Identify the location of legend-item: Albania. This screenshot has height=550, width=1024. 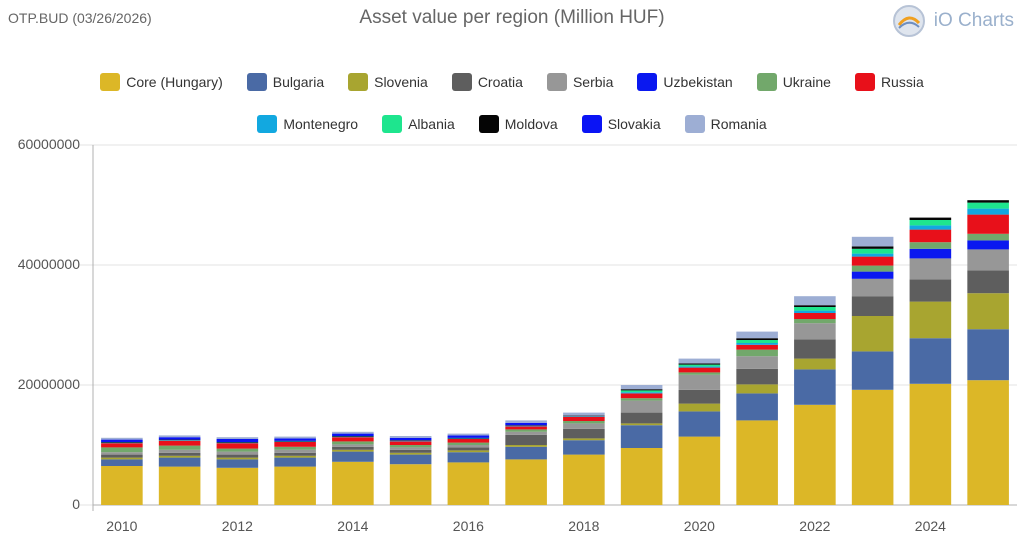
(418, 124).